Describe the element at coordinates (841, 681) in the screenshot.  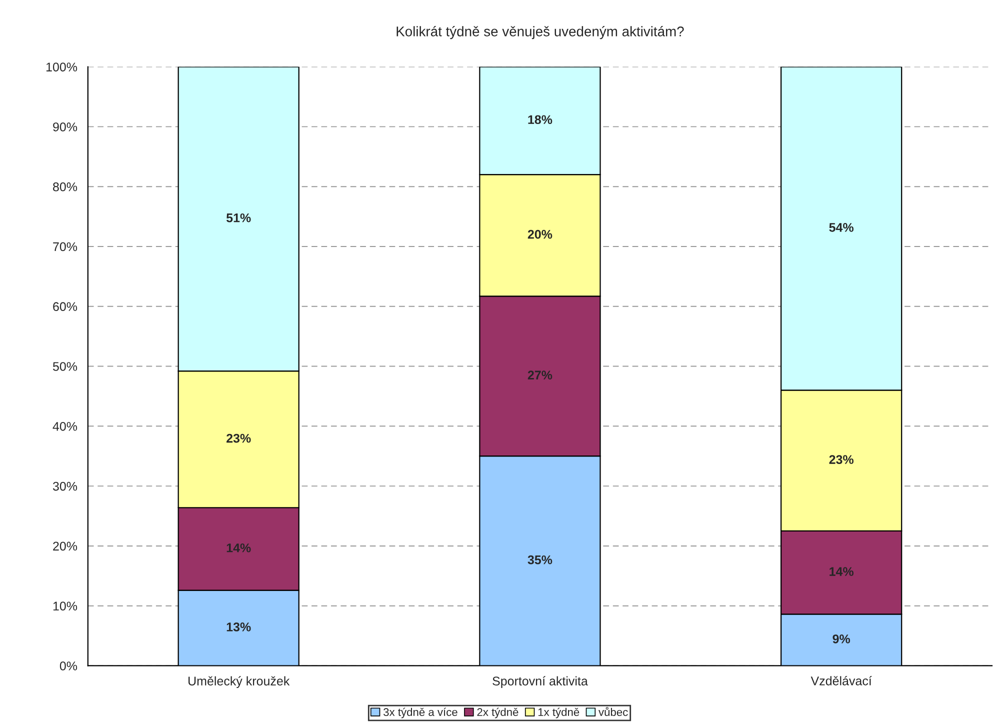
I see `x-tick-label: Vzdělávací` at that location.